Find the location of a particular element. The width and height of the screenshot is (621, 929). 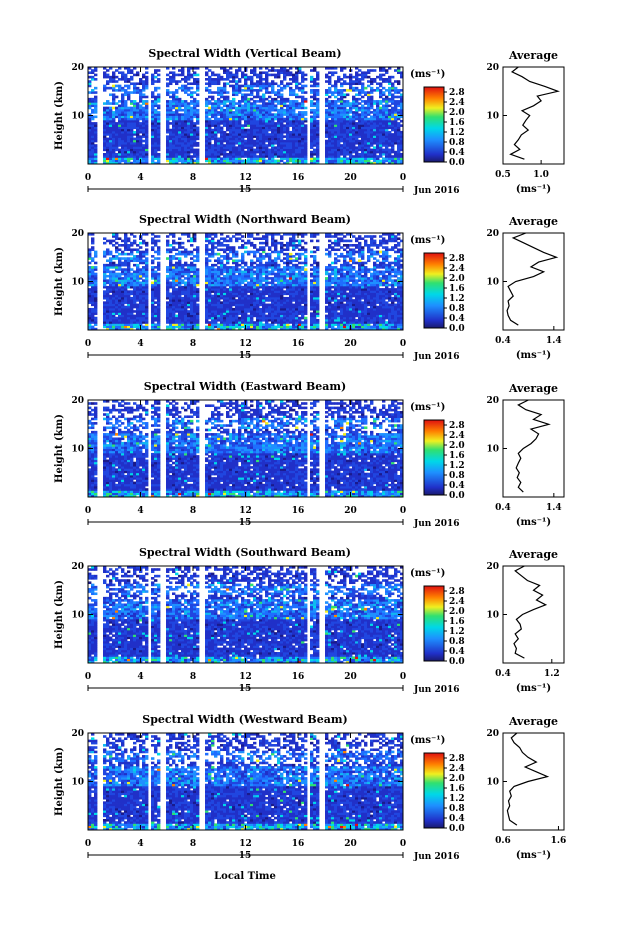

x-tick-label: 20 is located at coordinates (350, 178).